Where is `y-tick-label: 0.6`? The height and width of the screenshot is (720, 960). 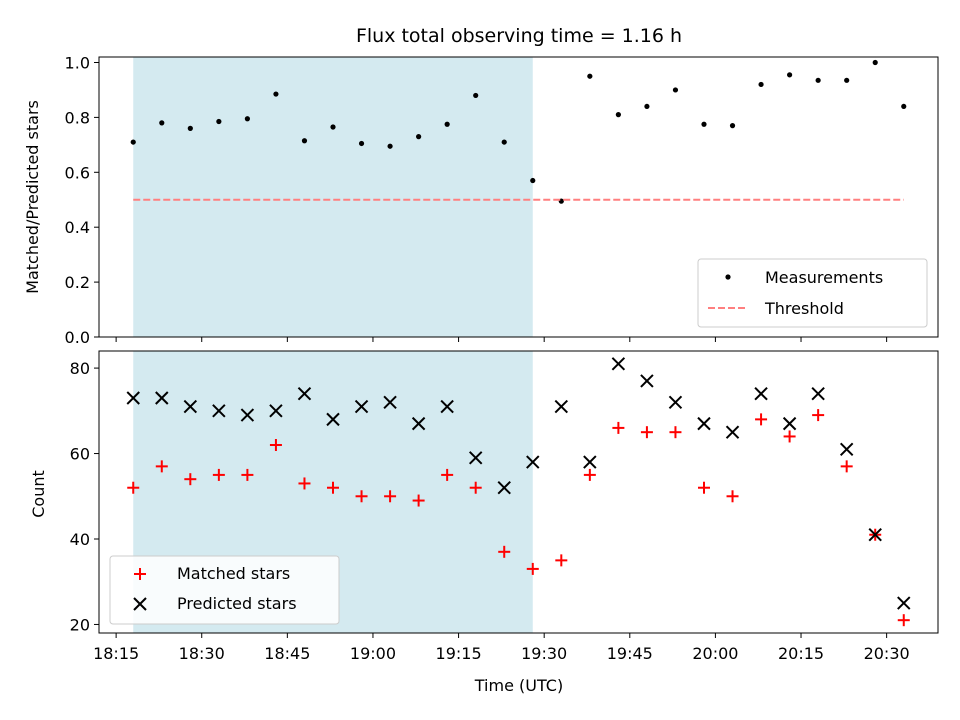 y-tick-label: 0.6 is located at coordinates (77, 172).